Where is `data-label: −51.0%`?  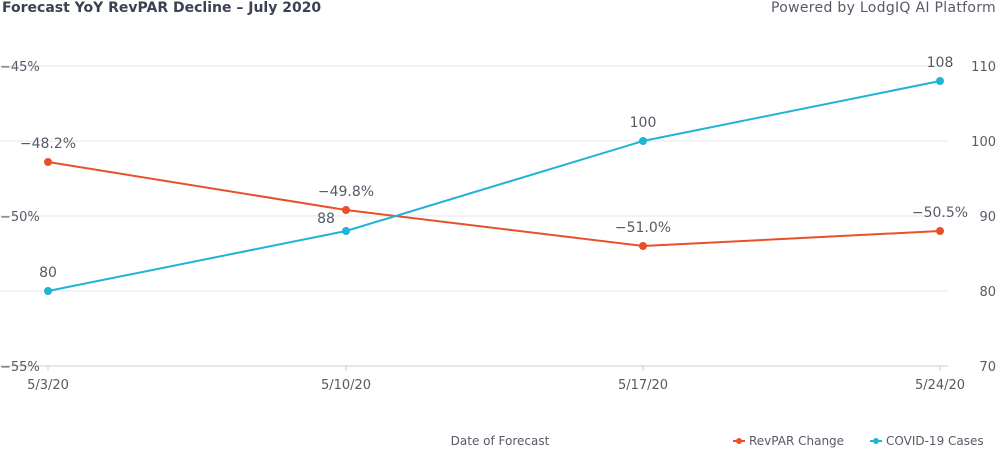 data-label: −51.0% is located at coordinates (643, 228).